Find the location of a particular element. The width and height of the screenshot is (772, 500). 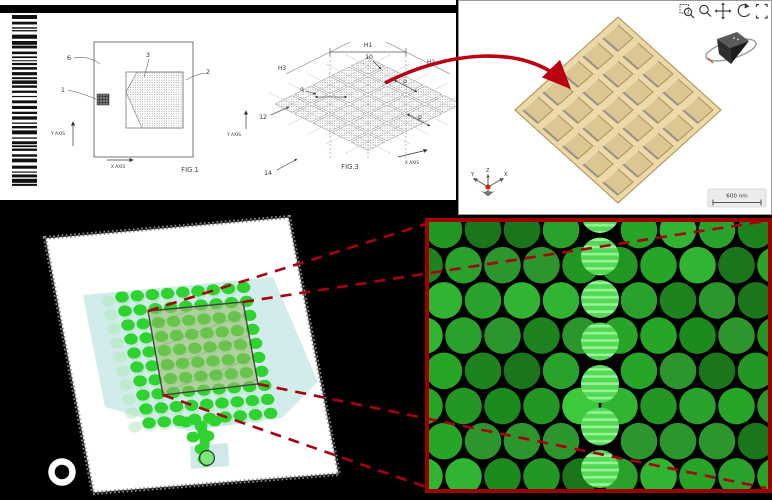

fig3-drawing: H1 H3 H2 10 q p p 12 14 FIG.3 is located at coordinates (341, 109).